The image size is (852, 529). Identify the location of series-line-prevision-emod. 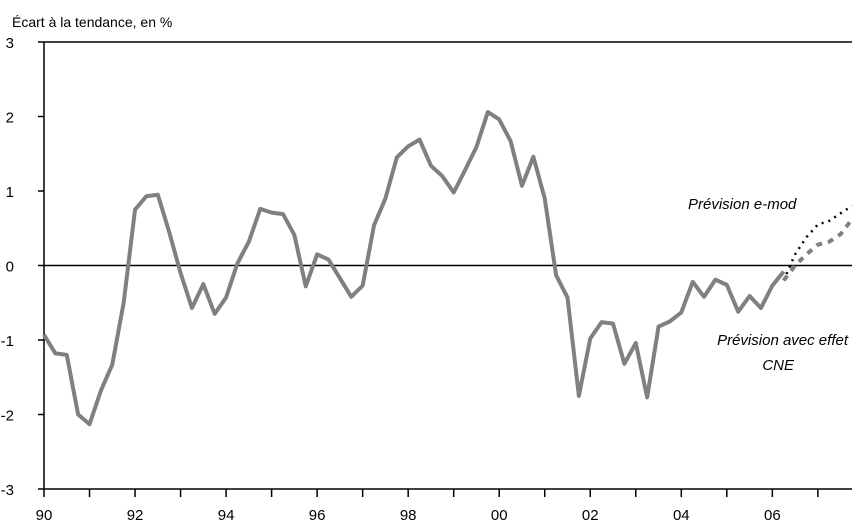
(817, 242).